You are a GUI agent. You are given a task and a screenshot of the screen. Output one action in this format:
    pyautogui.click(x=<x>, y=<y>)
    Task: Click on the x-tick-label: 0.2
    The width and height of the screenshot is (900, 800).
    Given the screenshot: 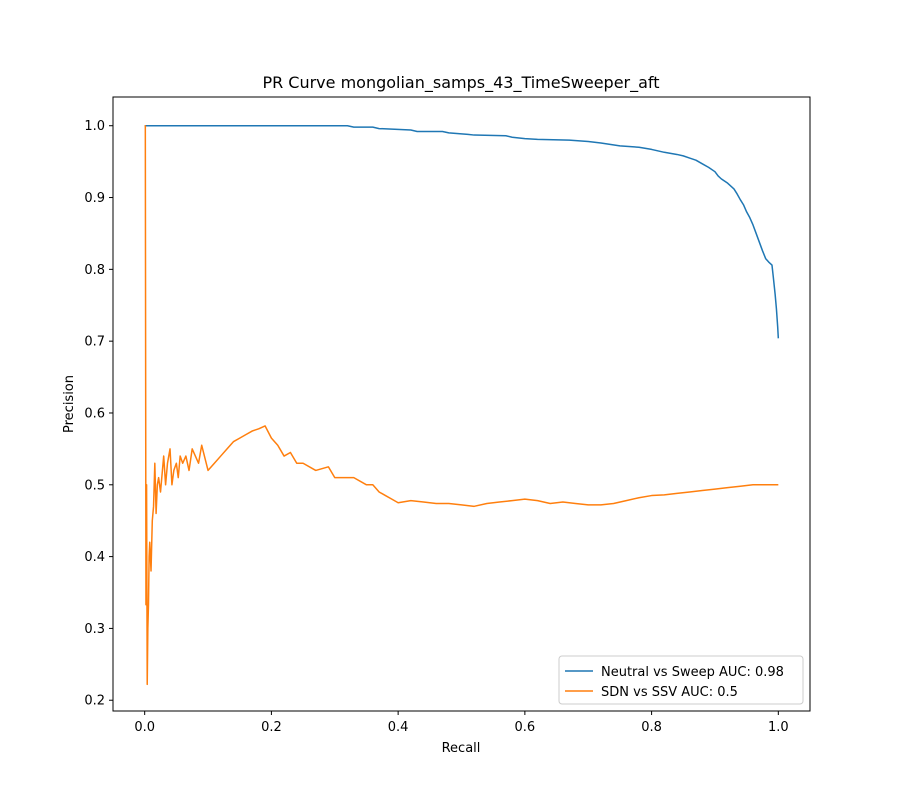 What is the action you would take?
    pyautogui.click(x=271, y=727)
    